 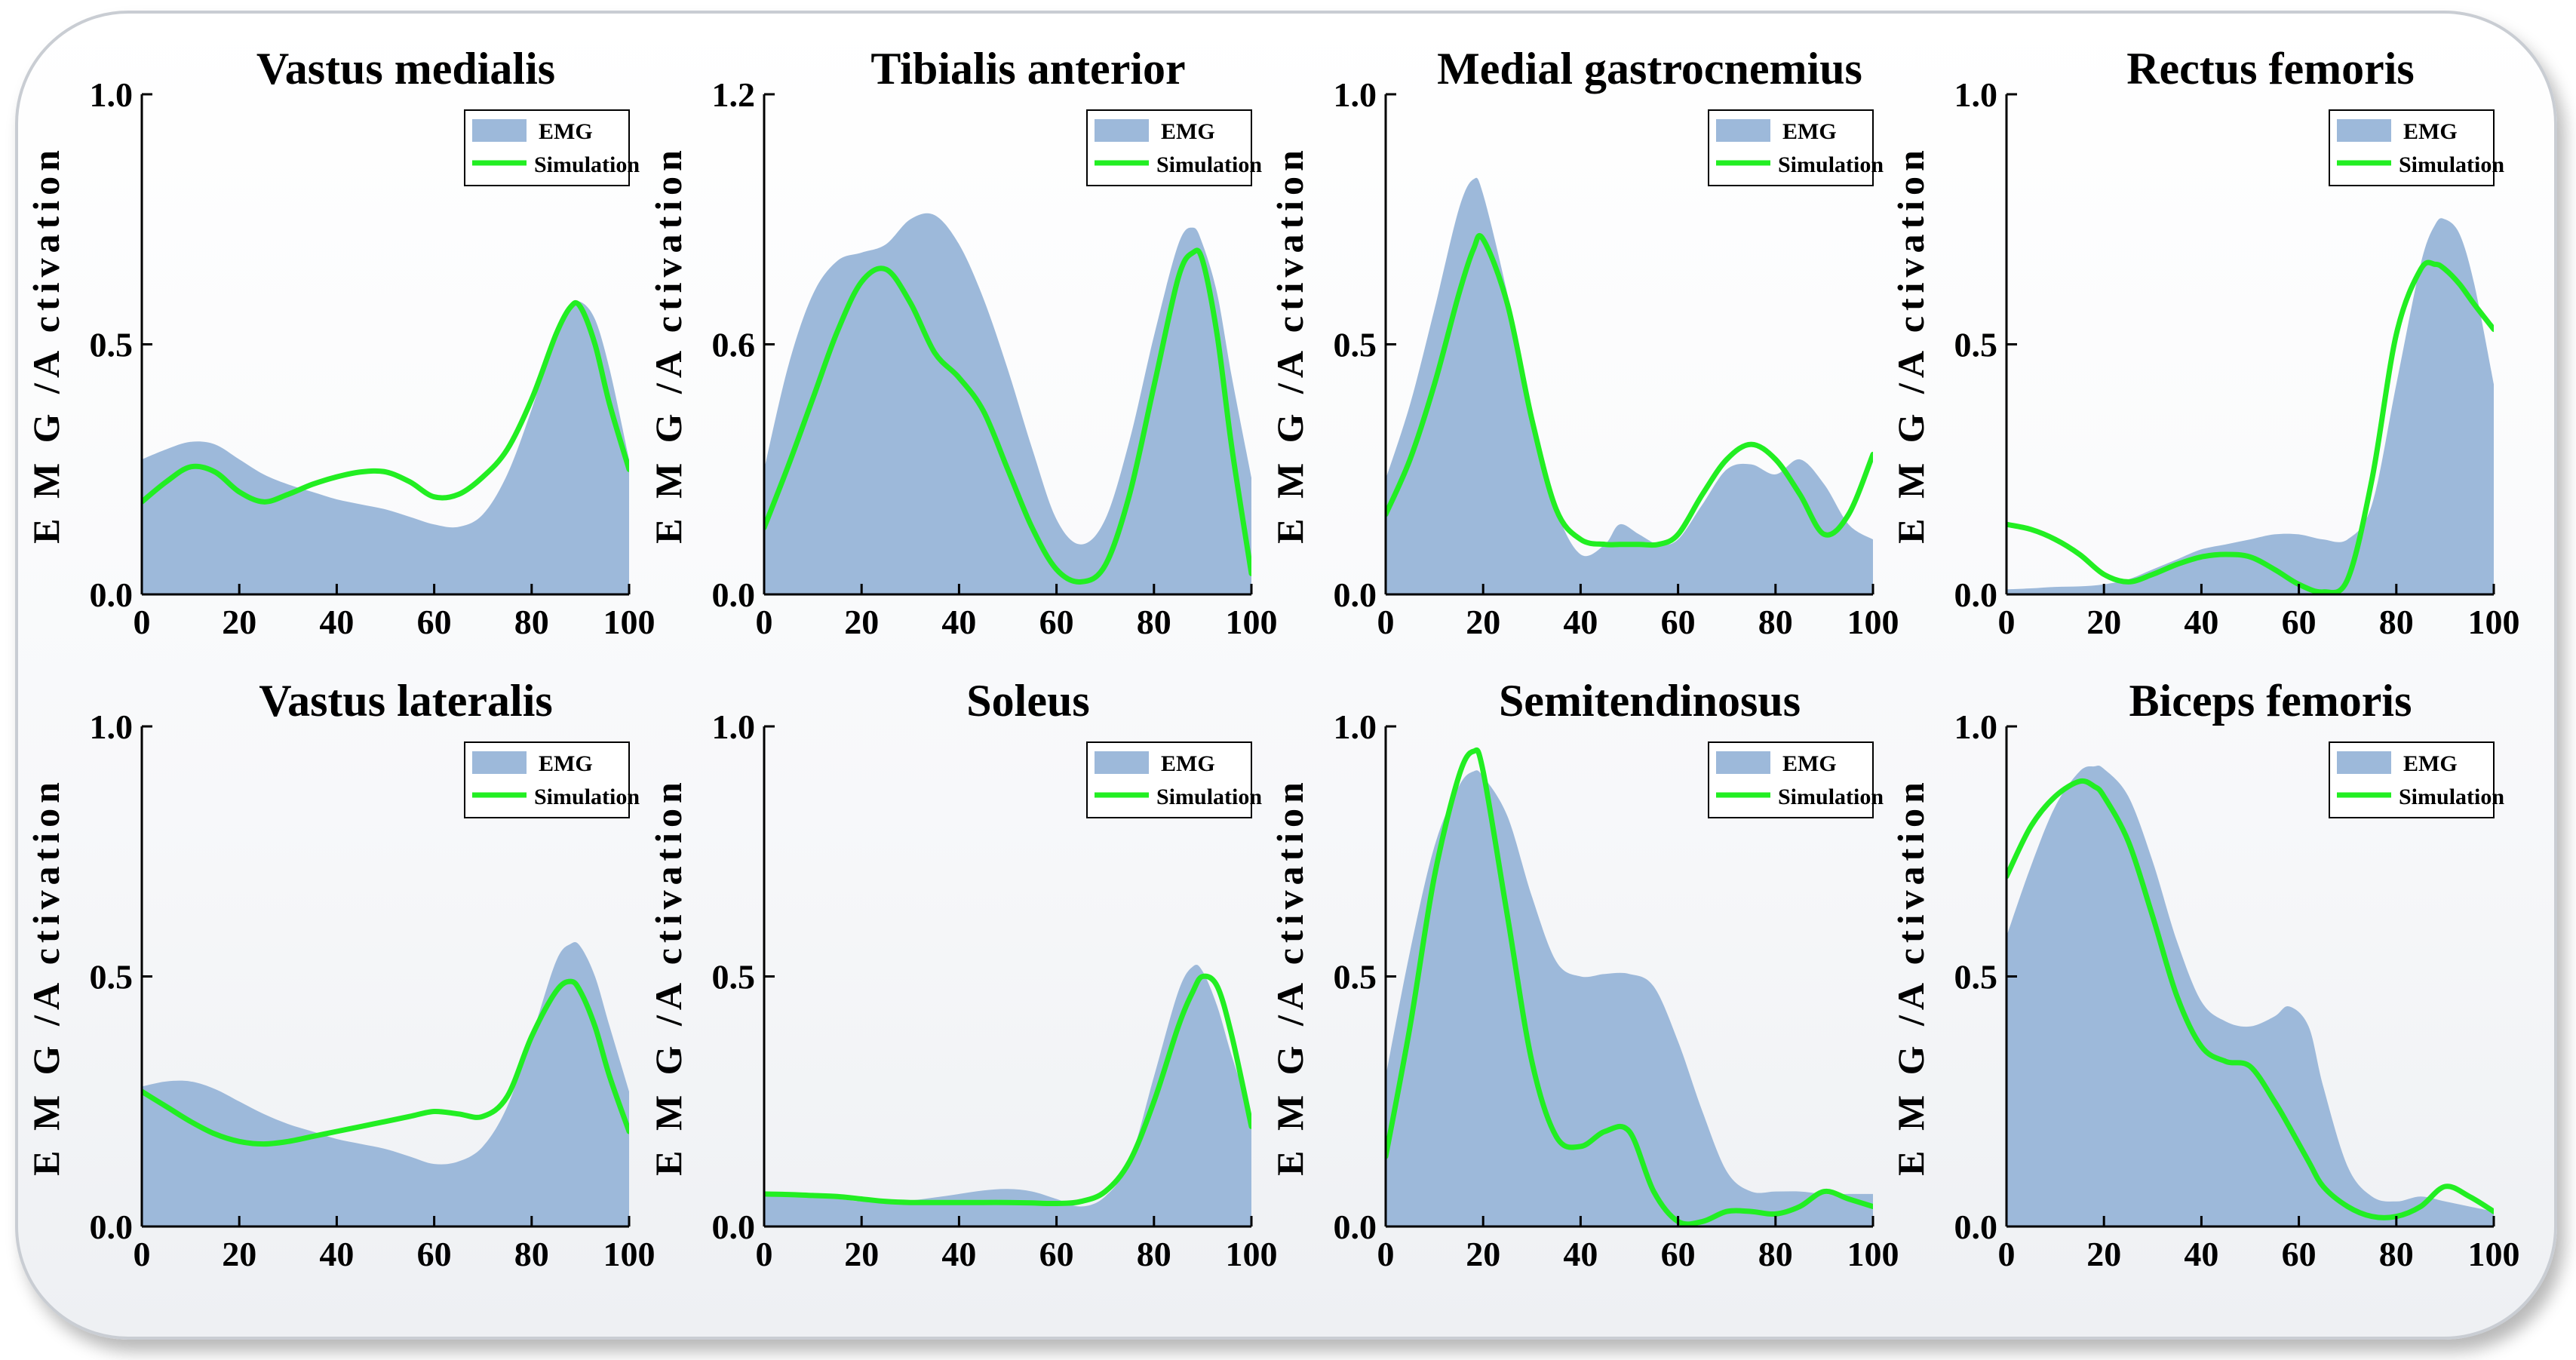 What do you see at coordinates (1027, 701) in the screenshot?
I see `chart-title: Soleus` at bounding box center [1027, 701].